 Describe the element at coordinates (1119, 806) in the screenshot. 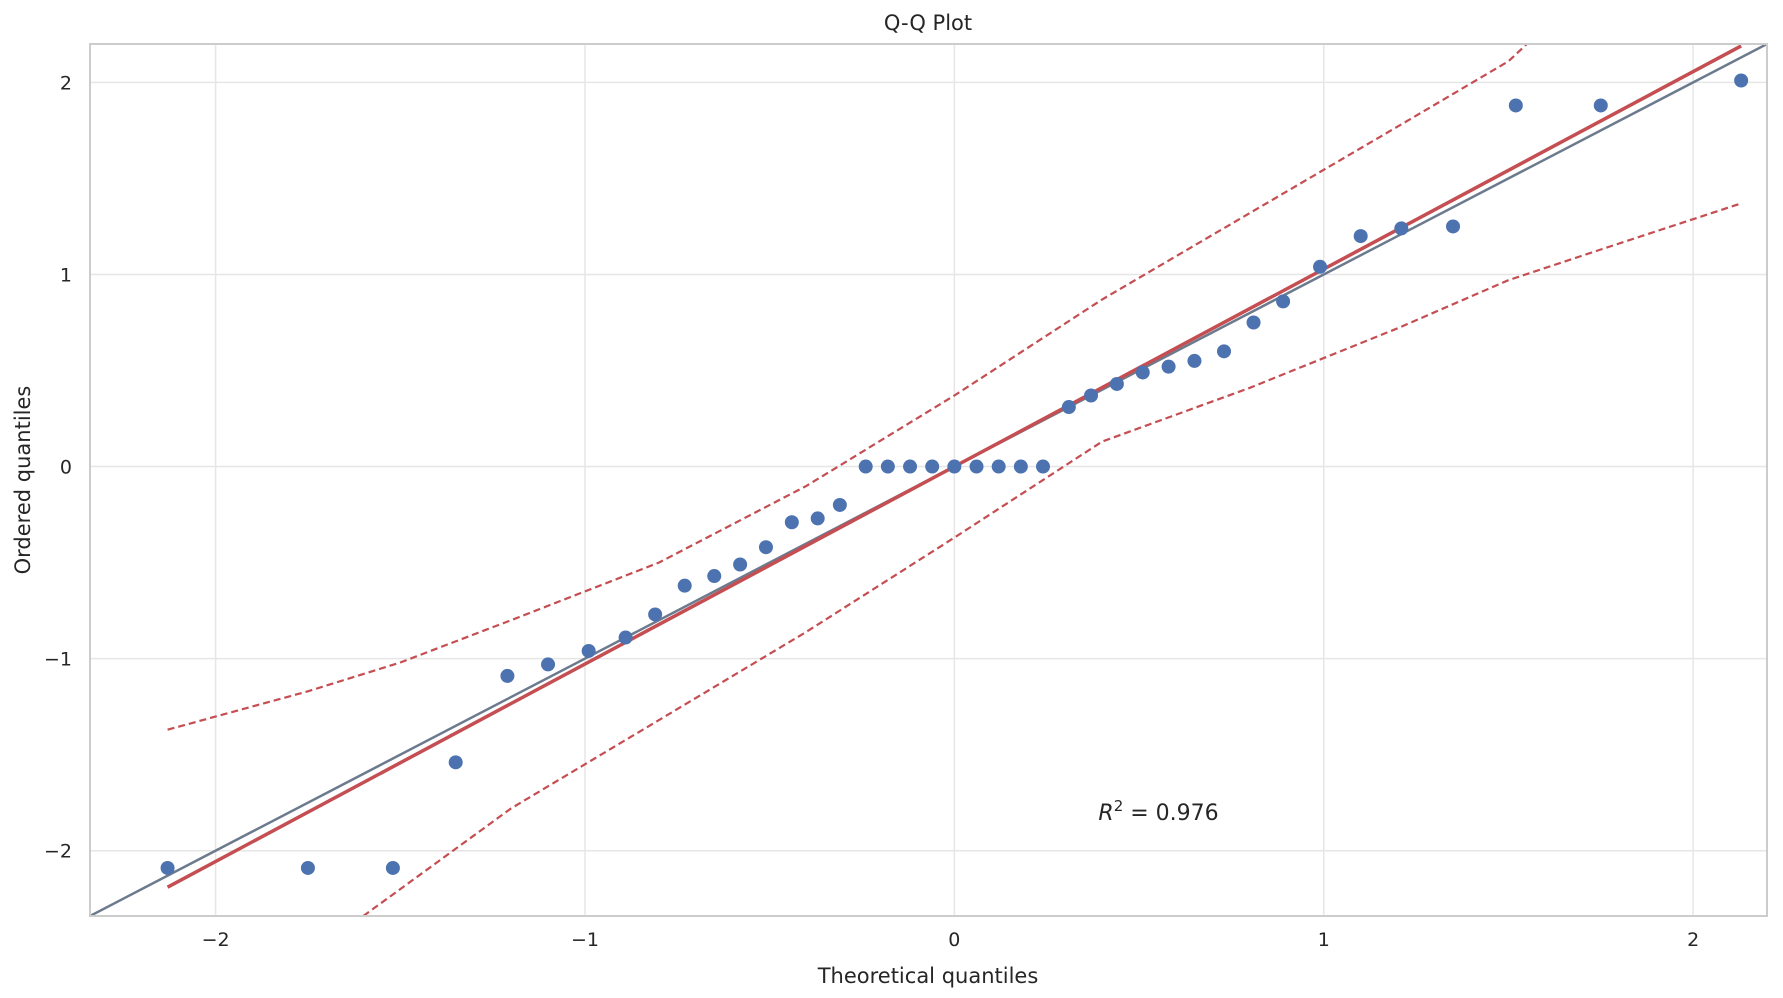

I see `r-squared-exponent: 2` at that location.